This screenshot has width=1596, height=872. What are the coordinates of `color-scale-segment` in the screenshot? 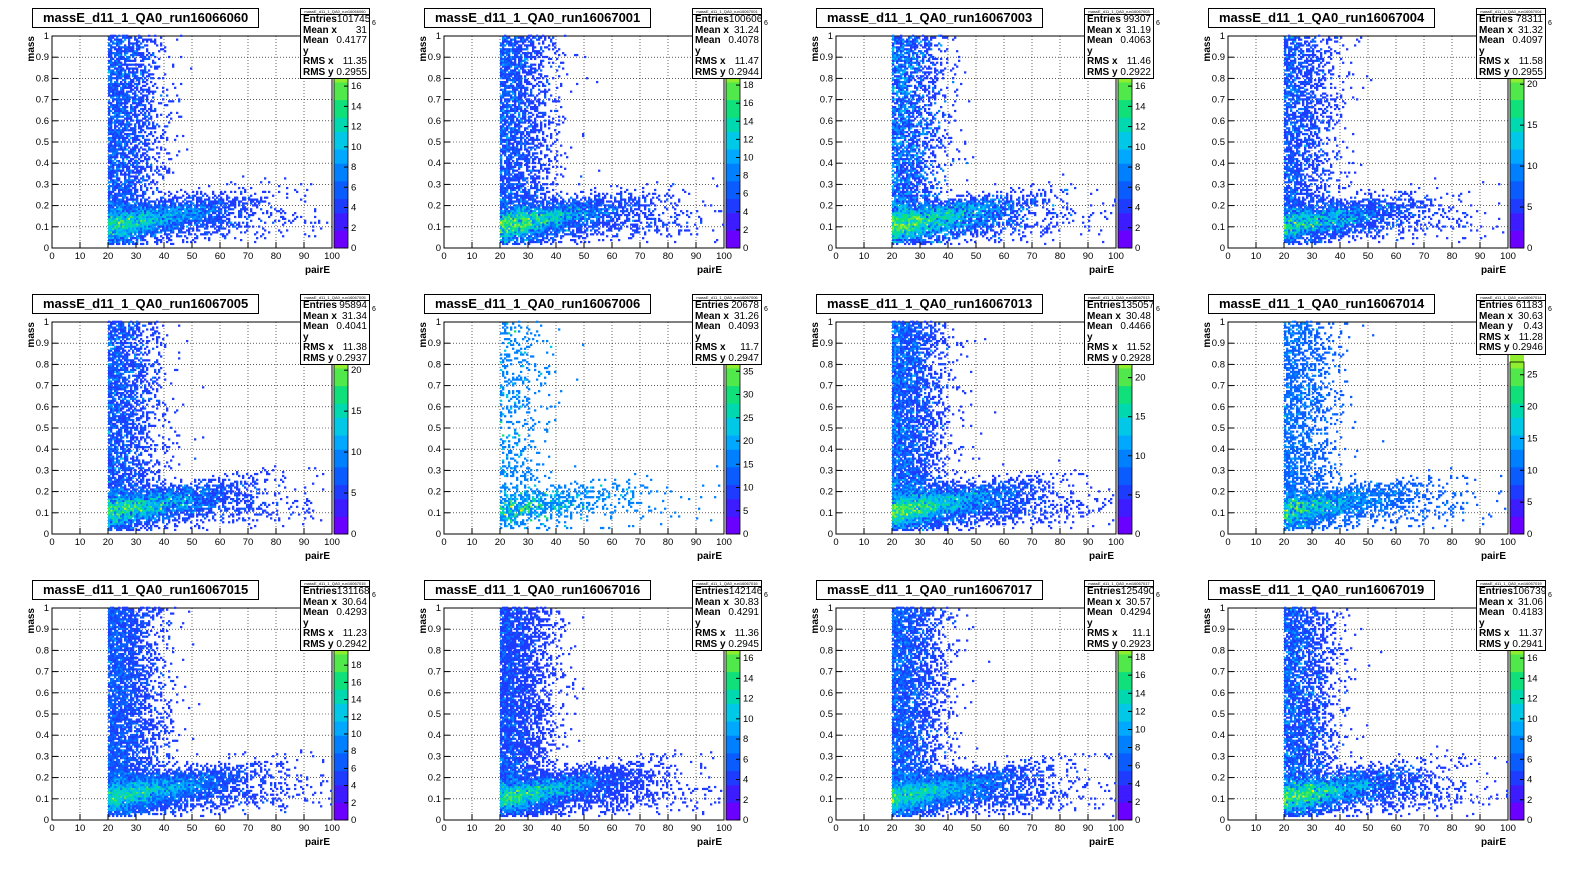 It's located at (341, 179).